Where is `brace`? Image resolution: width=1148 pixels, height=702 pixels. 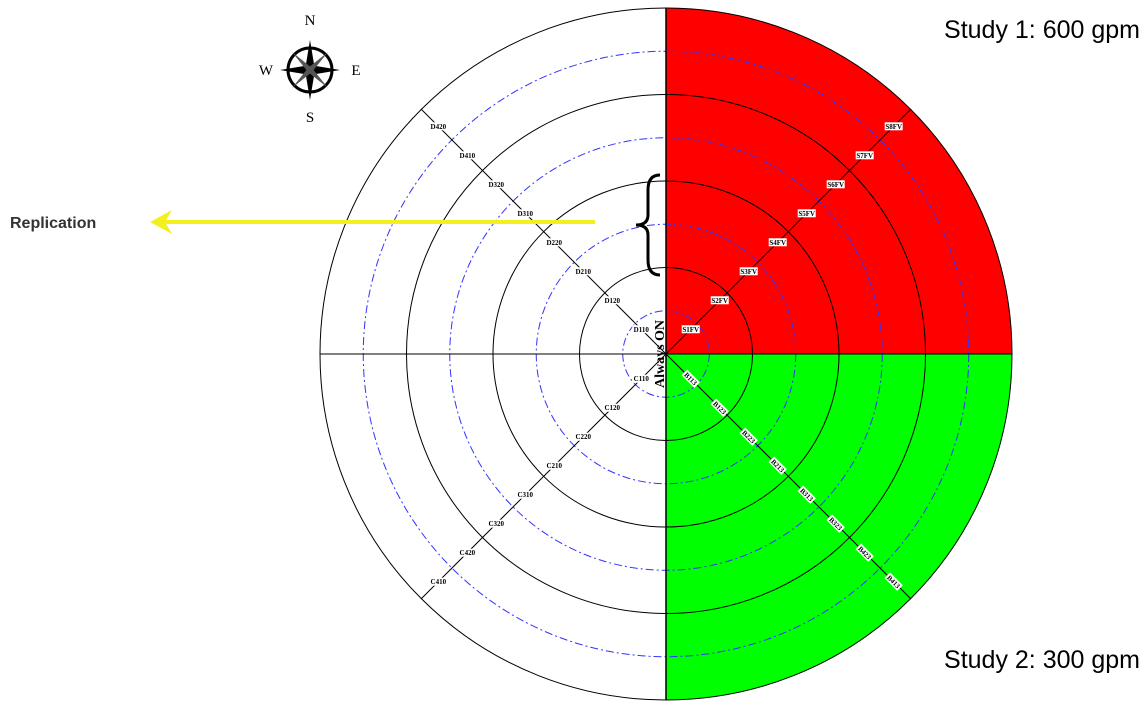
brace is located at coordinates (648, 225).